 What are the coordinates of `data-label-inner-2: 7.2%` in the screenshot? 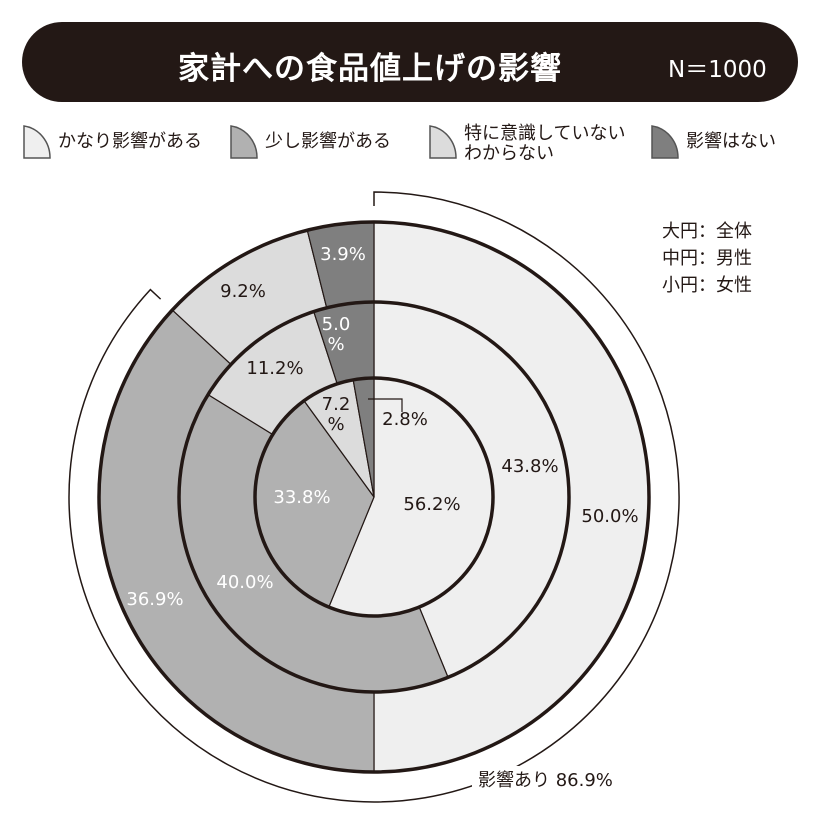 It's located at (336, 414).